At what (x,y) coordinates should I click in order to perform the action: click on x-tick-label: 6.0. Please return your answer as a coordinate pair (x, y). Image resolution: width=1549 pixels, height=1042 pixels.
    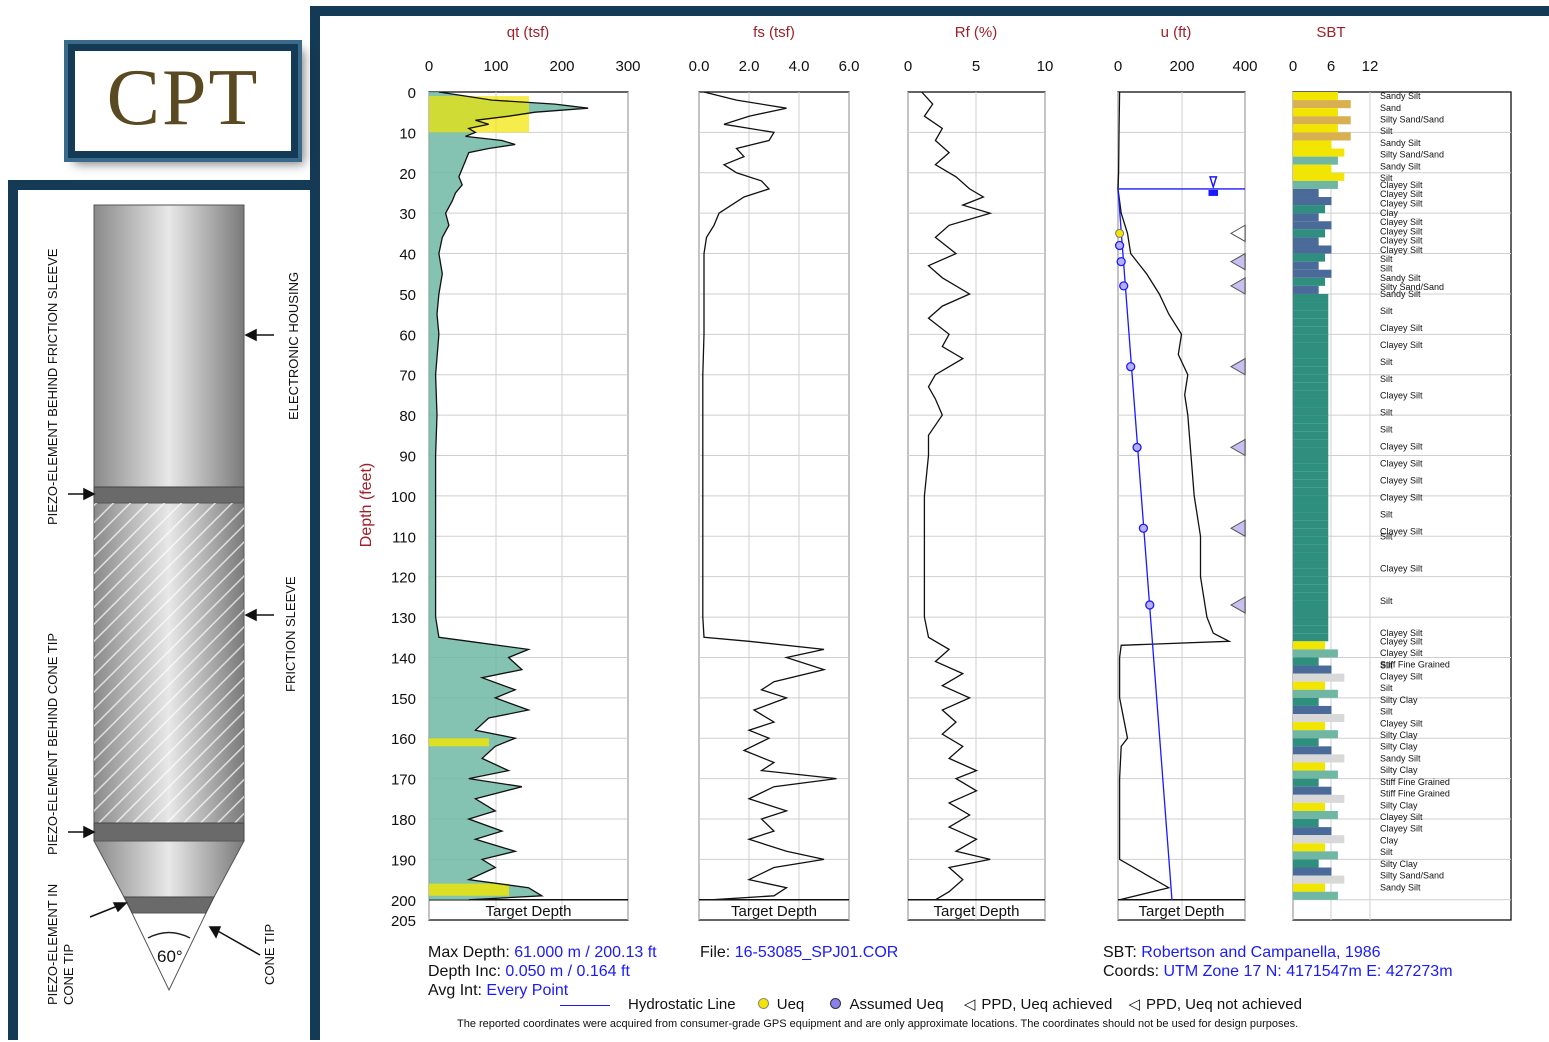
    Looking at the image, I should click on (849, 66).